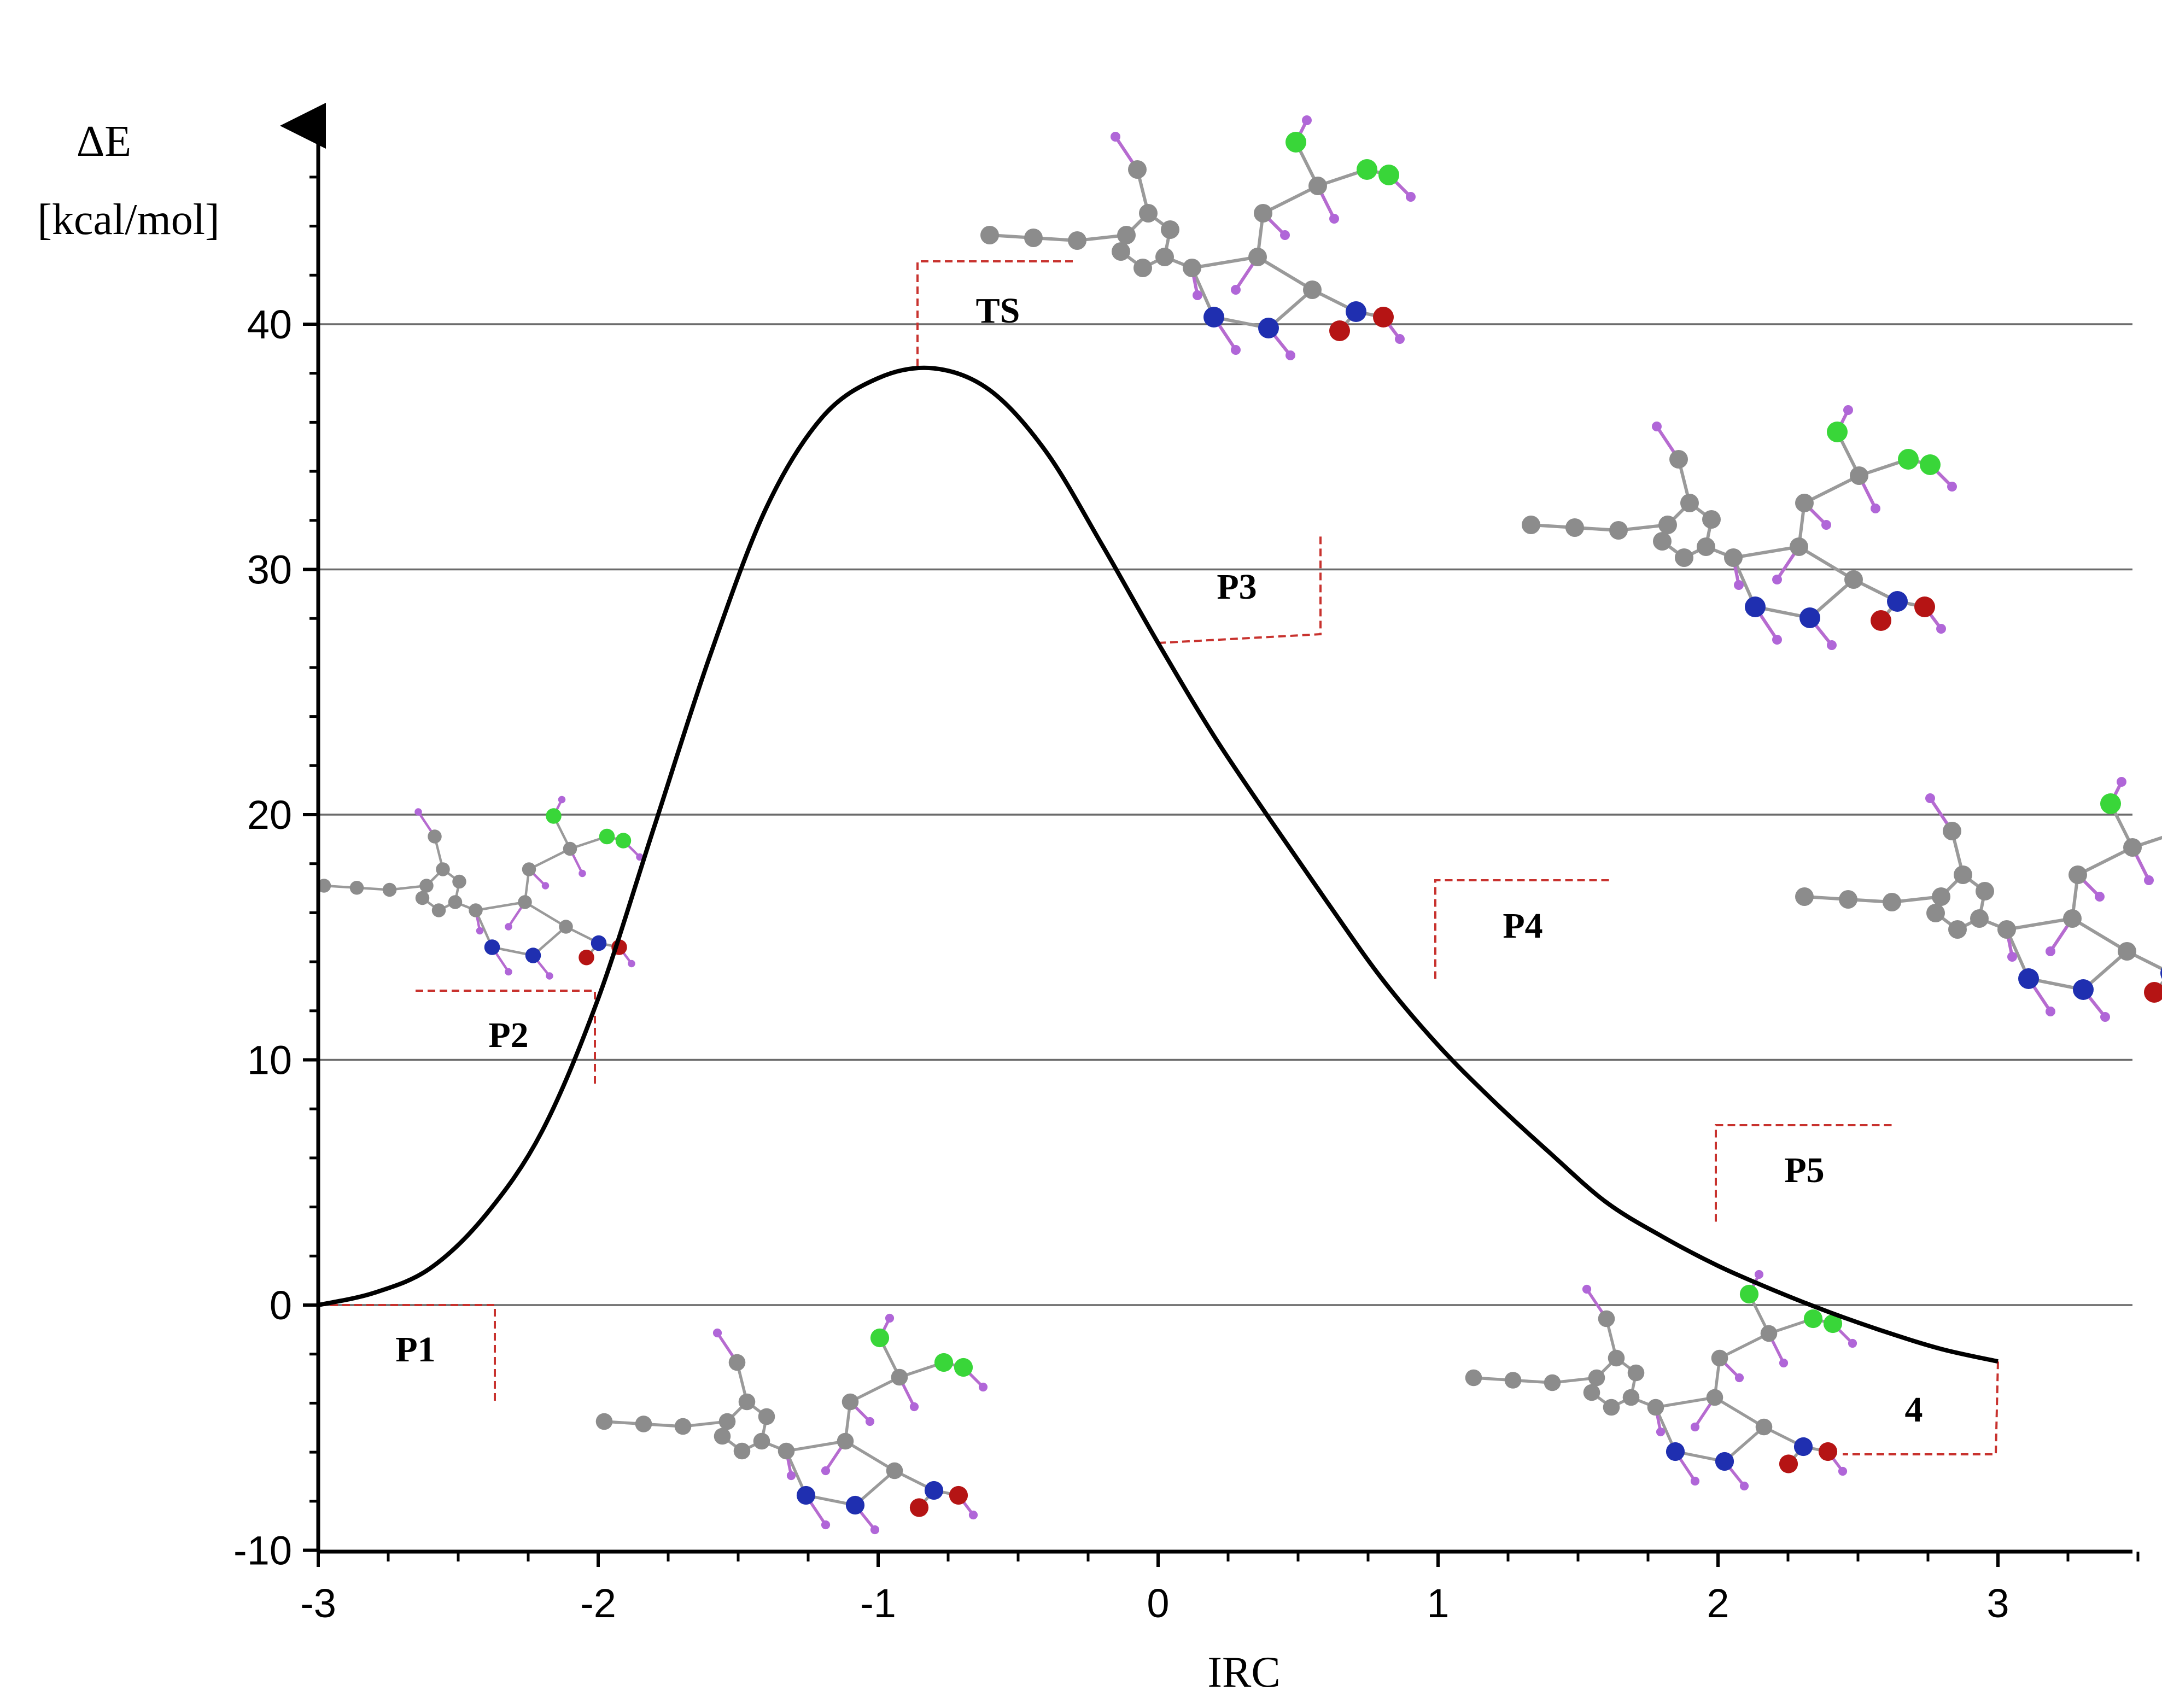  What do you see at coordinates (269, 1060) in the screenshot?
I see `y-tick-label: 10` at bounding box center [269, 1060].